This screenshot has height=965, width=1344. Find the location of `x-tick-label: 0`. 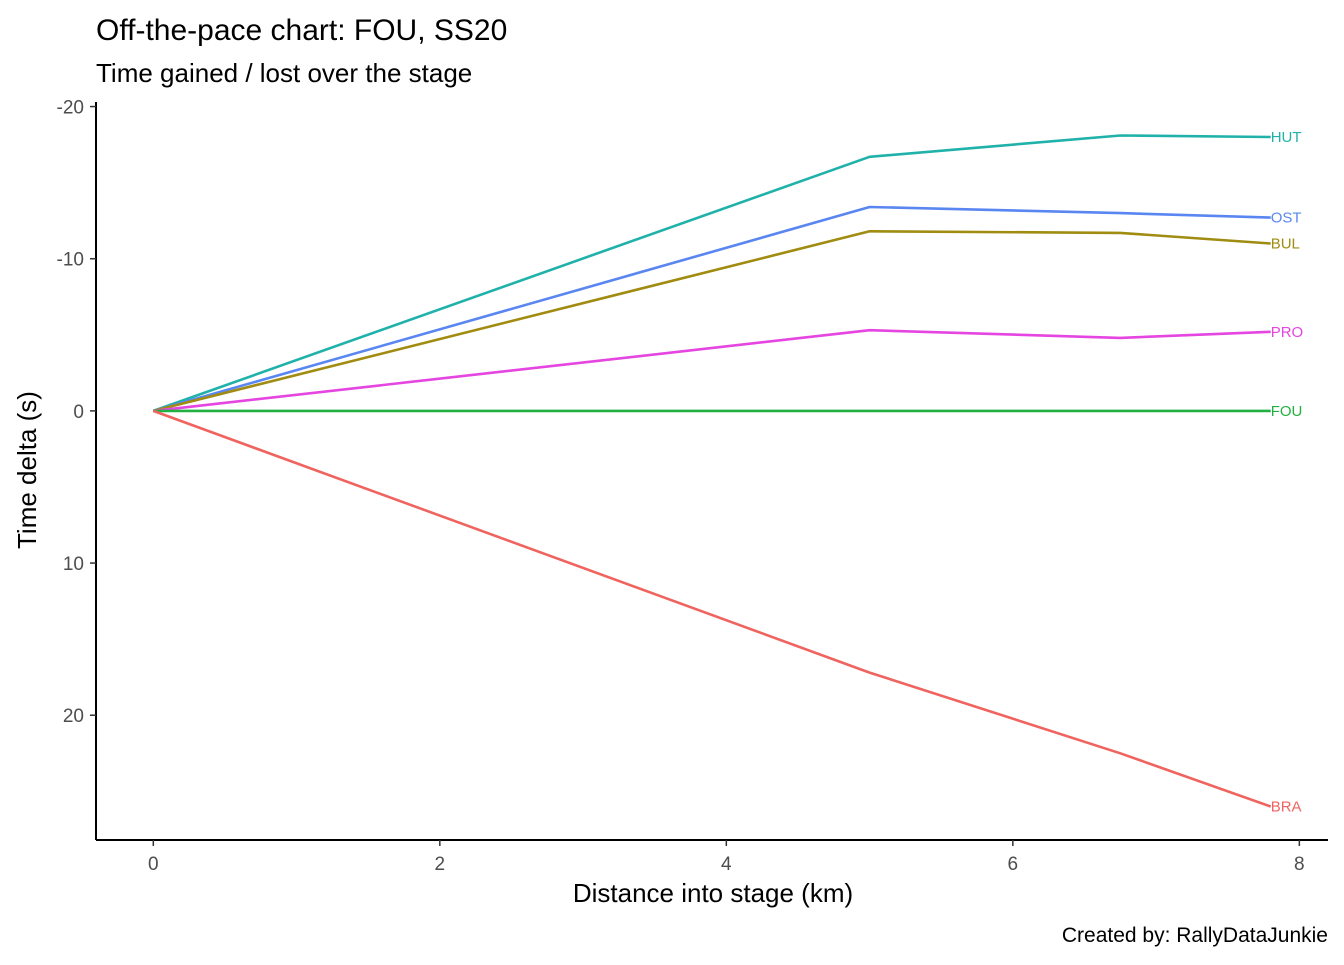

x-tick-label: 0 is located at coordinates (153, 864).